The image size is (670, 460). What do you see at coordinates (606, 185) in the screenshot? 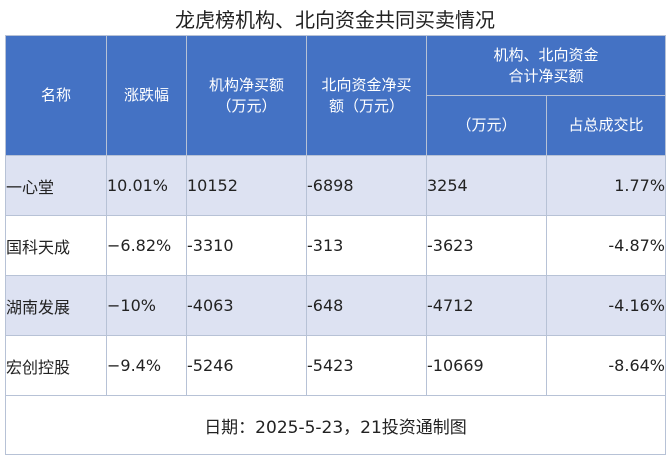
I see `cell-share: 1.77%` at bounding box center [606, 185].